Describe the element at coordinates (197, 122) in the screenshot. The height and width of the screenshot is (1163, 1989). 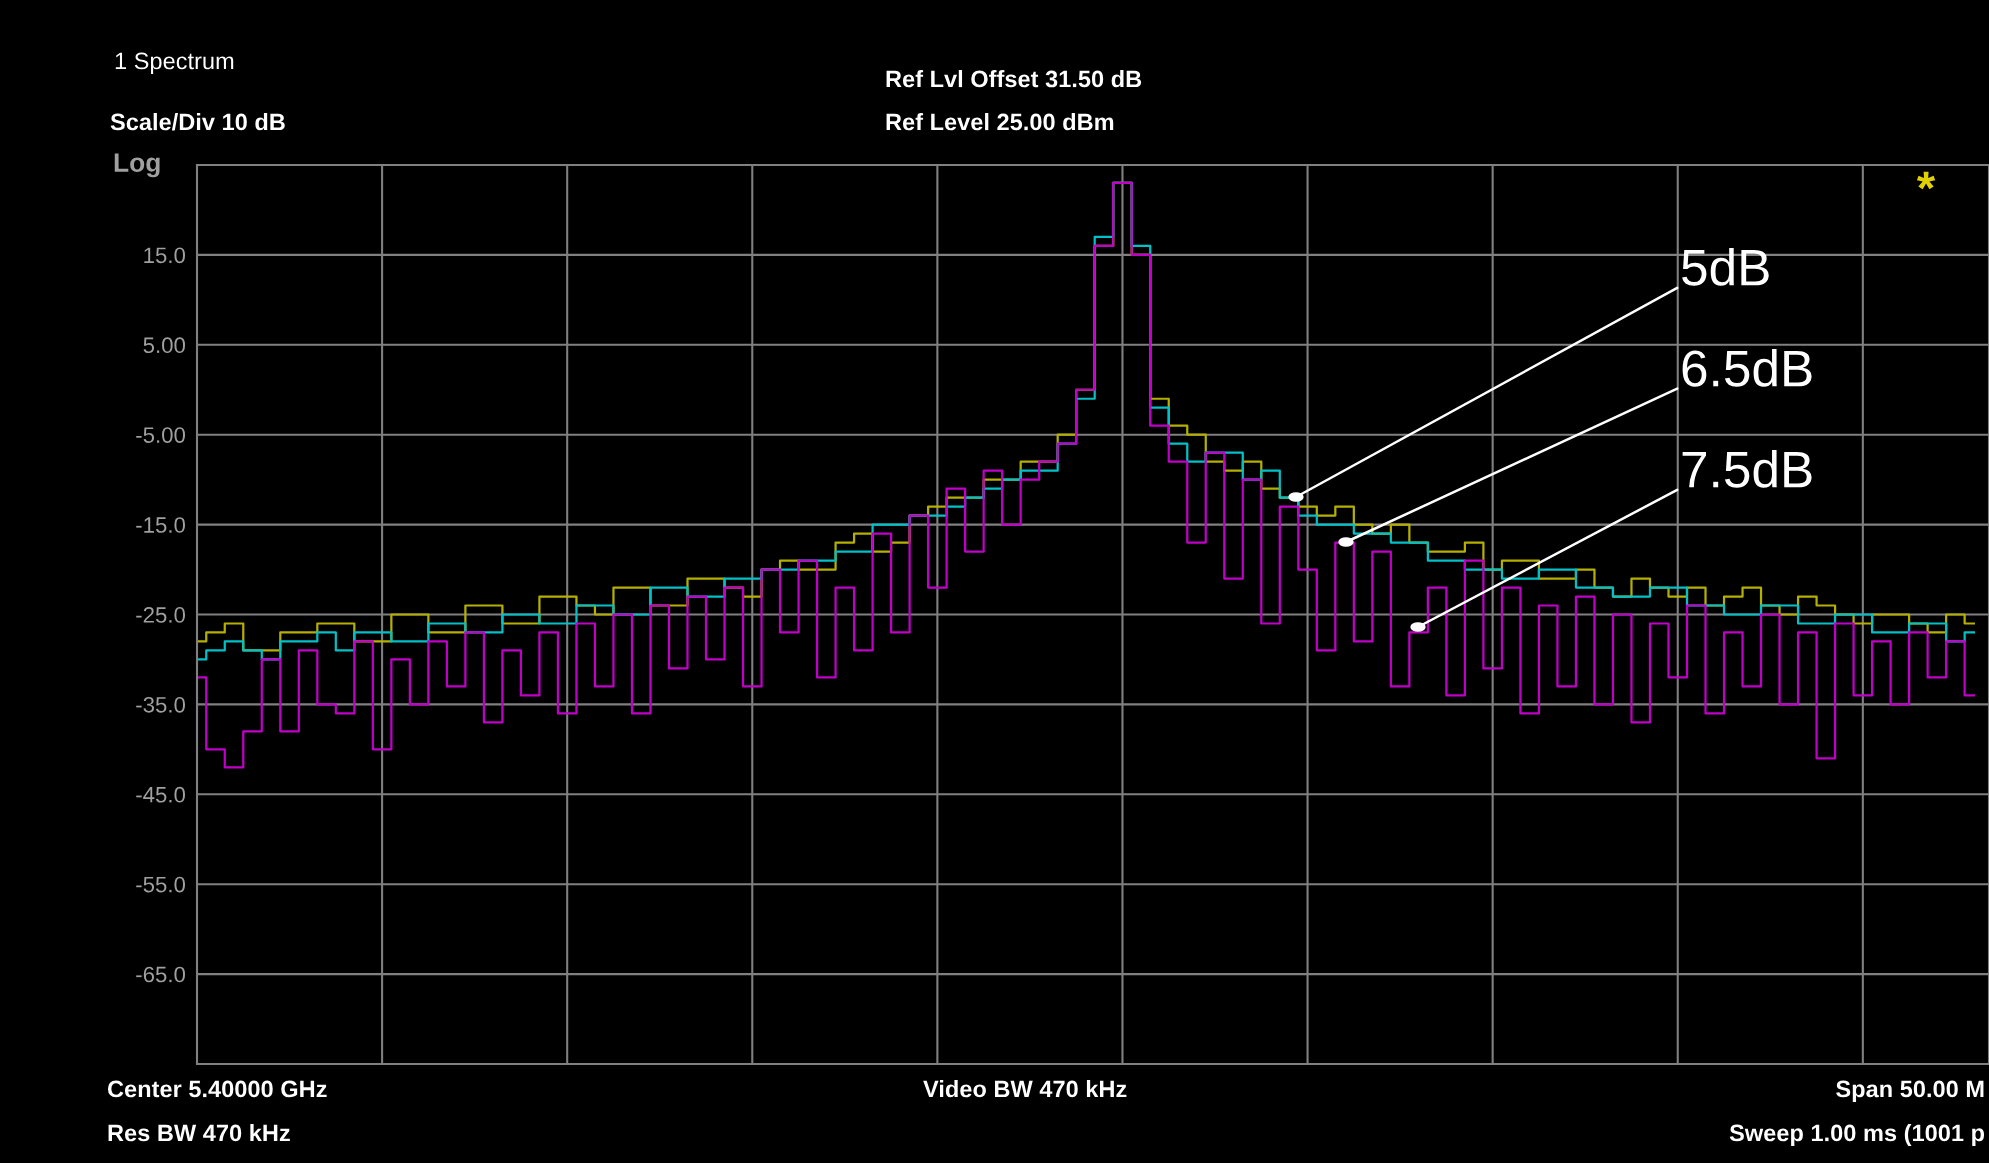
I see `text: Scale/Div 10 dB` at that location.